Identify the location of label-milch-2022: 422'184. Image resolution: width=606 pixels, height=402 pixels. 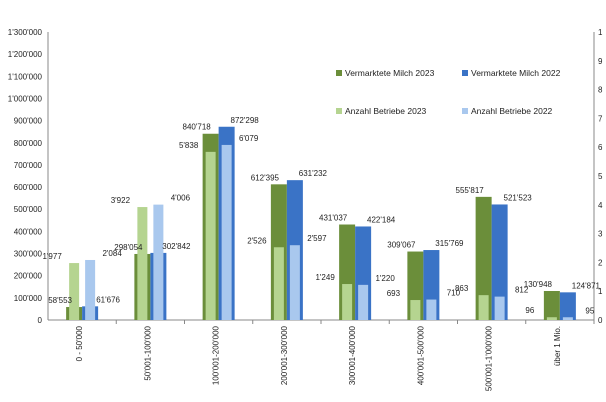
(381, 219).